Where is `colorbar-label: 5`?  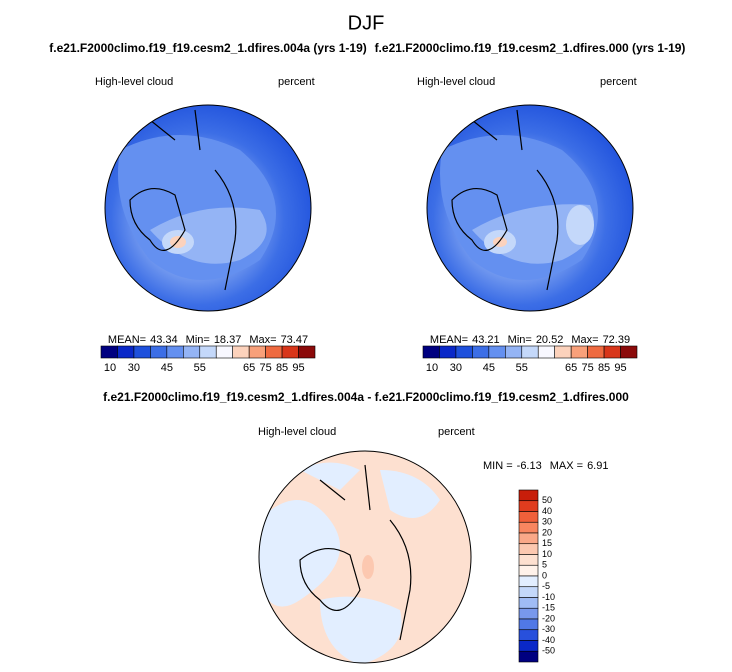
colorbar-label: 5 is located at coordinates (544, 565).